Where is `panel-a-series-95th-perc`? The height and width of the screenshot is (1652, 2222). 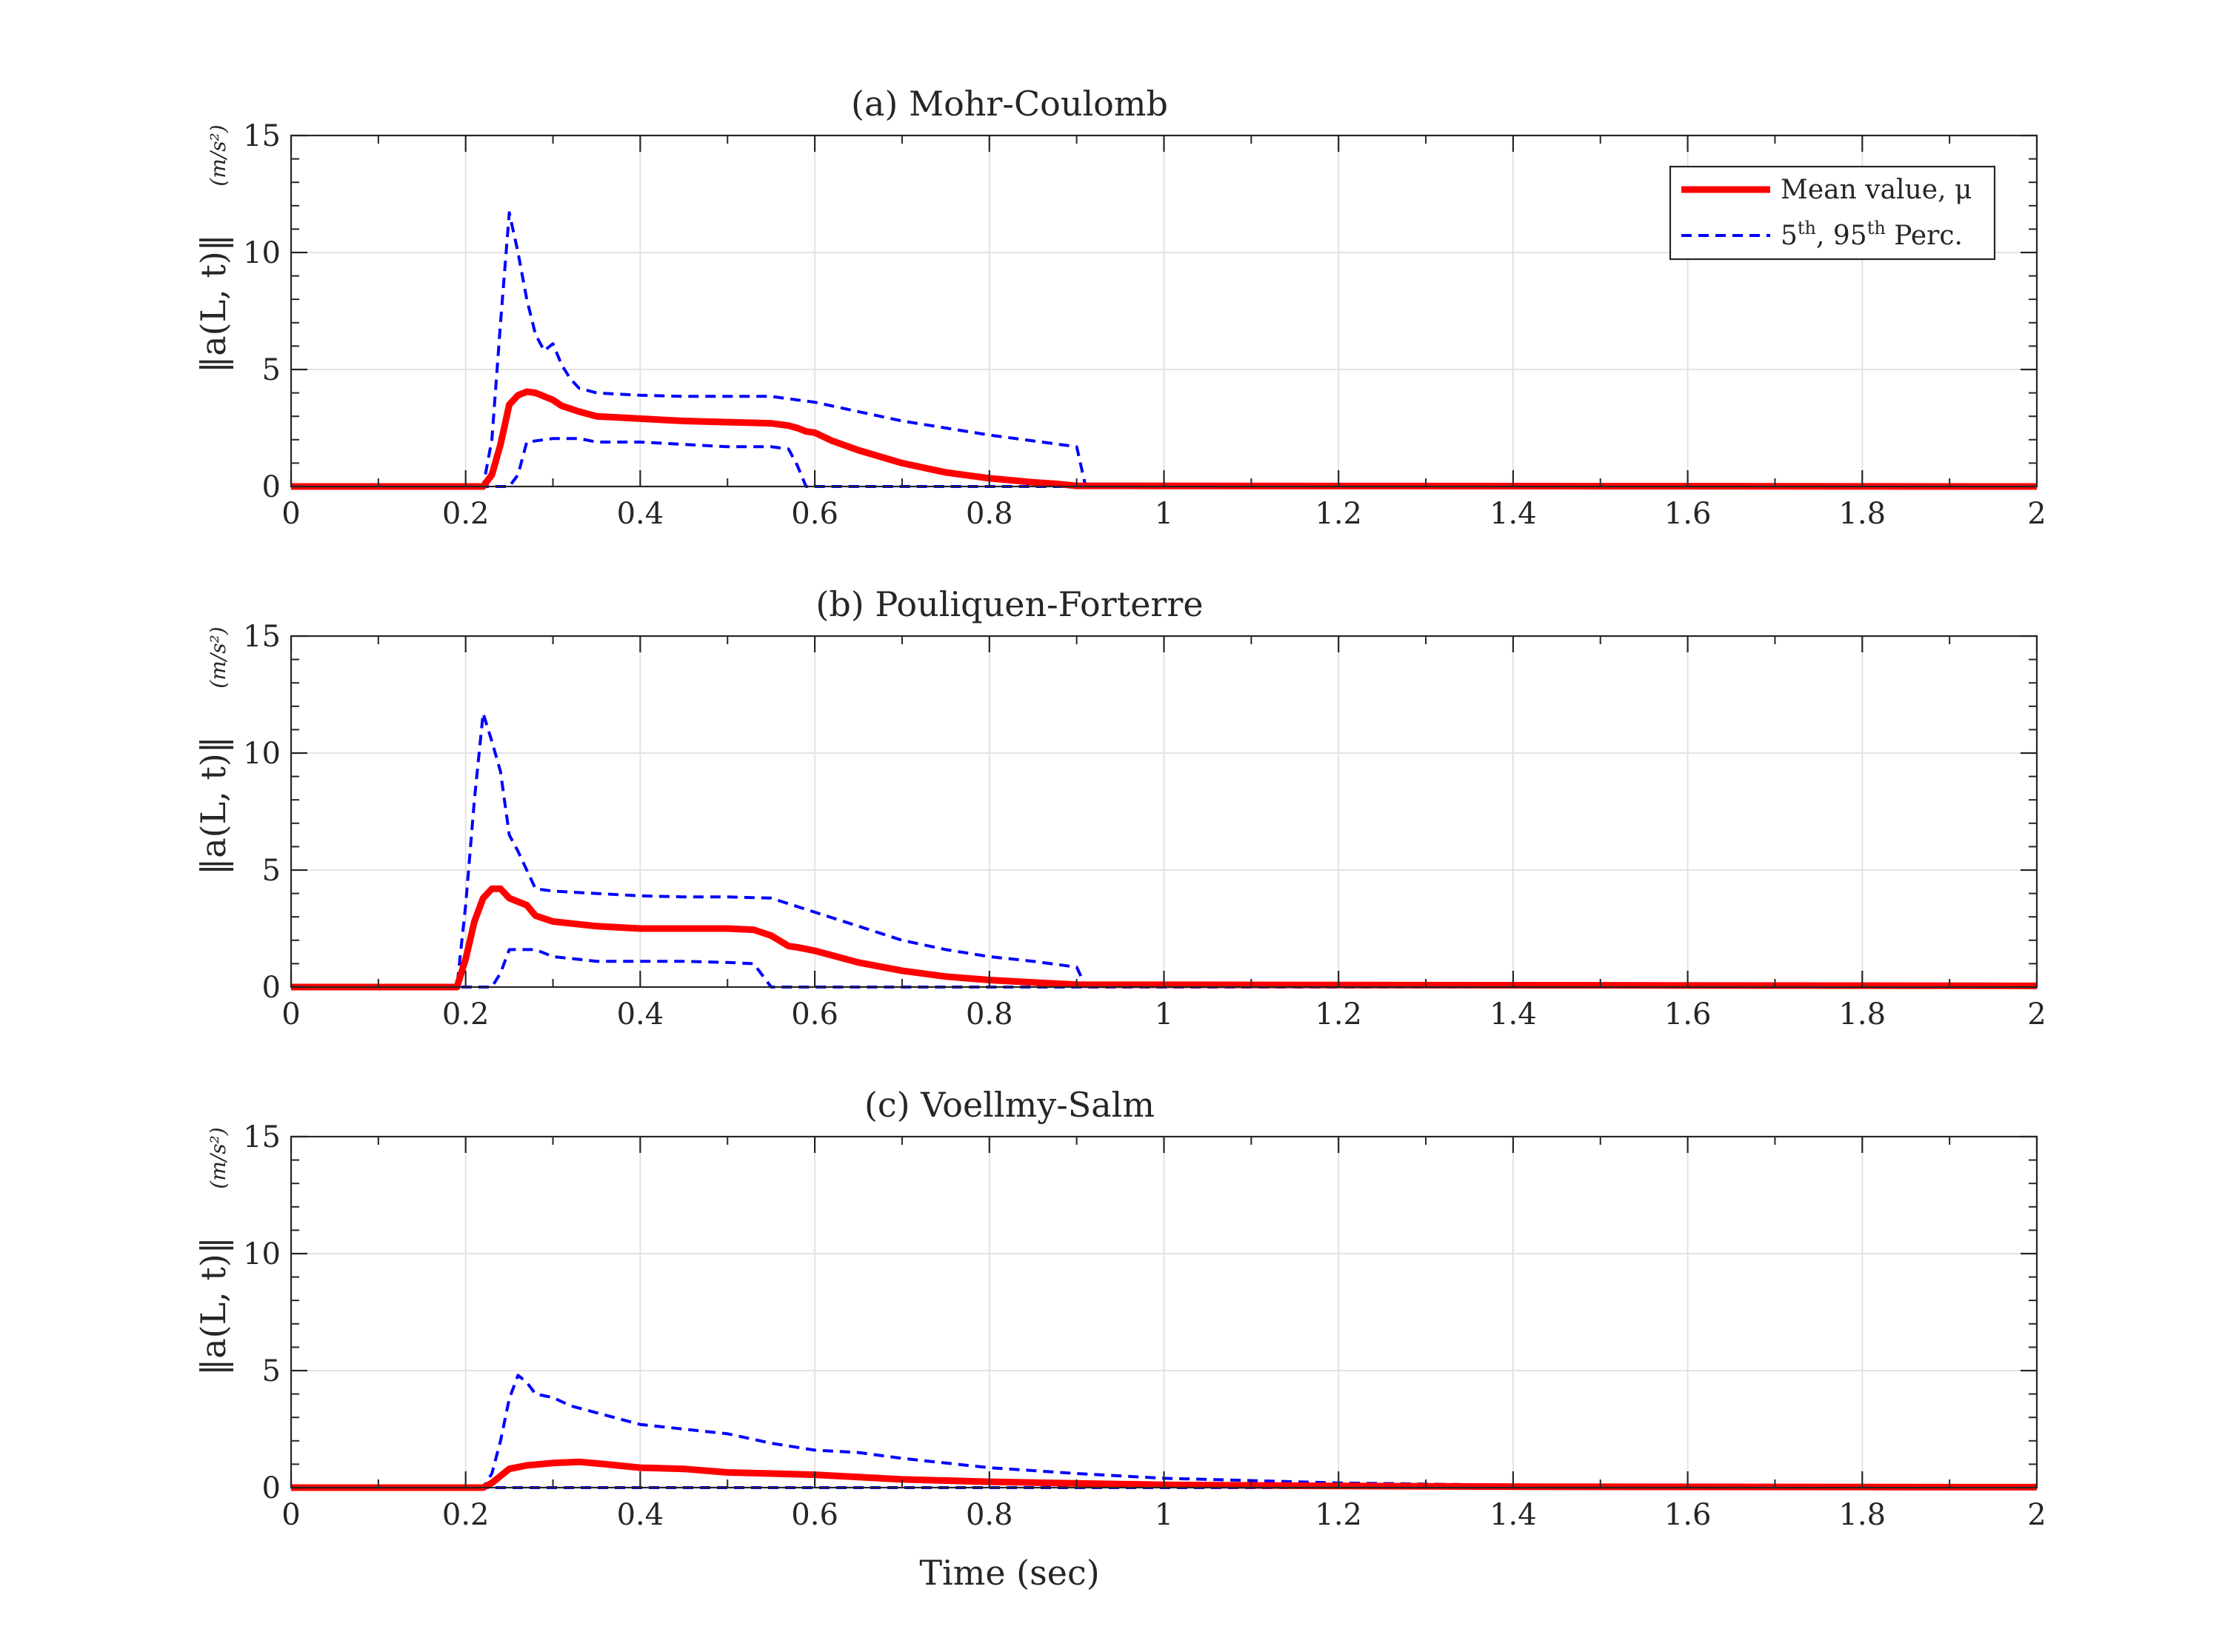
panel-a-series-95th-perc is located at coordinates (1164, 349).